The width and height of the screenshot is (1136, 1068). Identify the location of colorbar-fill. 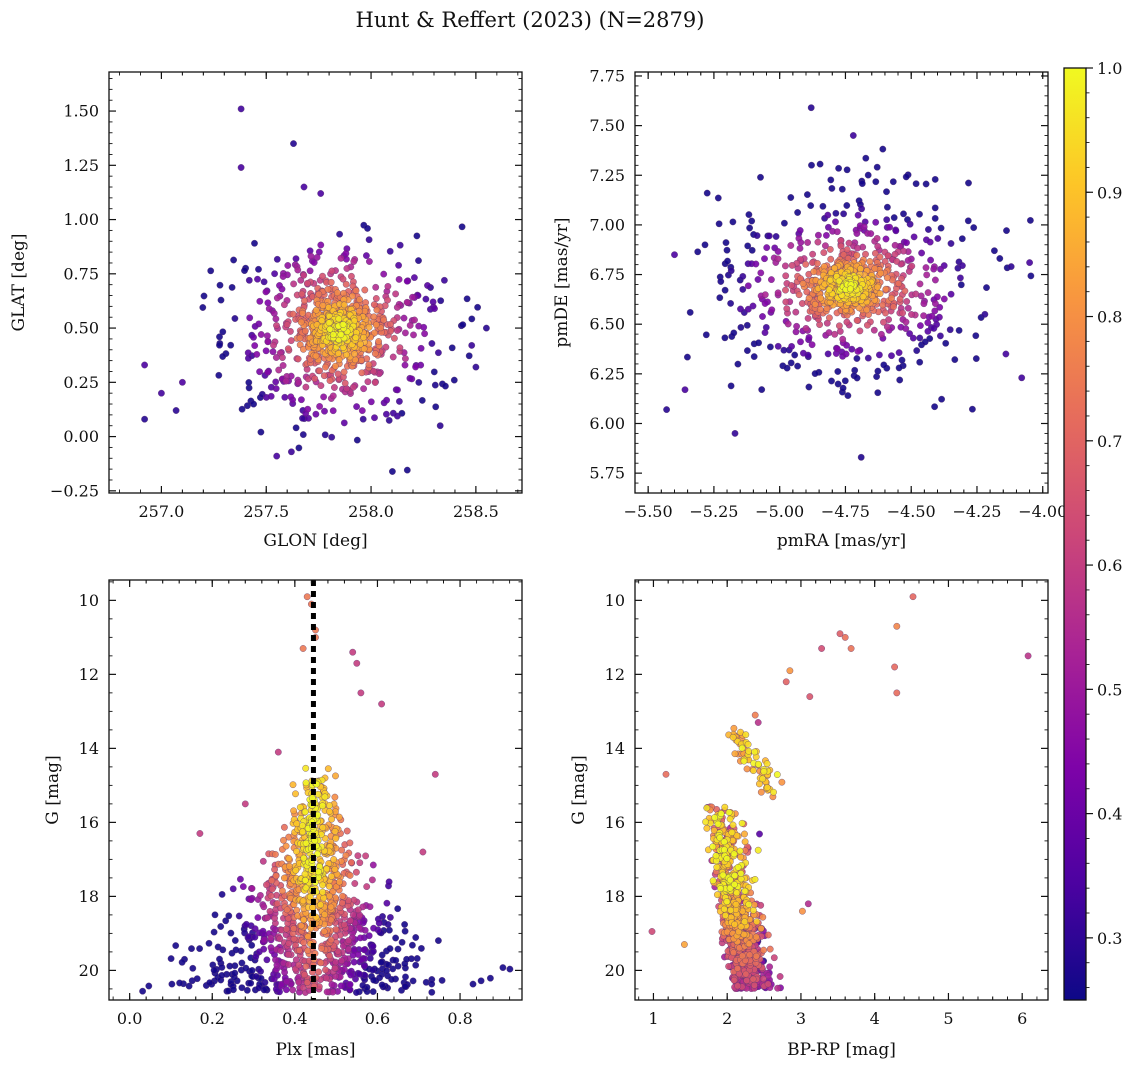
(1075, 534).